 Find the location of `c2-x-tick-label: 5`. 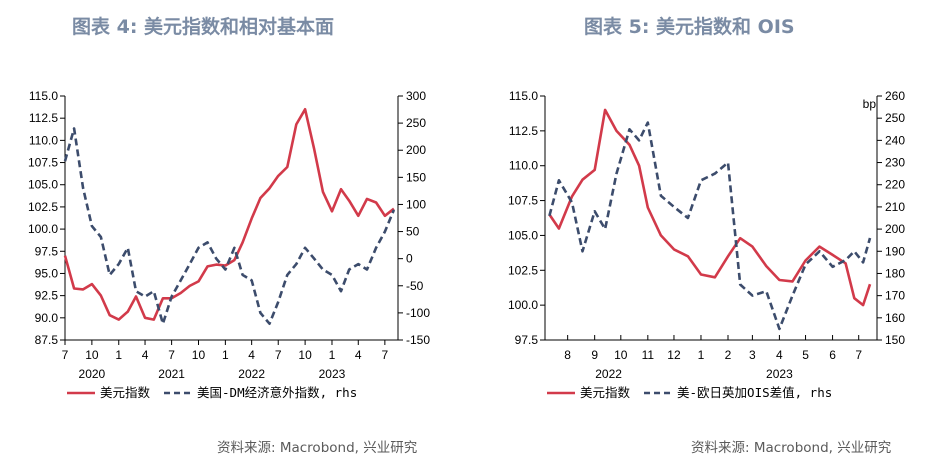

c2-x-tick-label: 5 is located at coordinates (805, 355).